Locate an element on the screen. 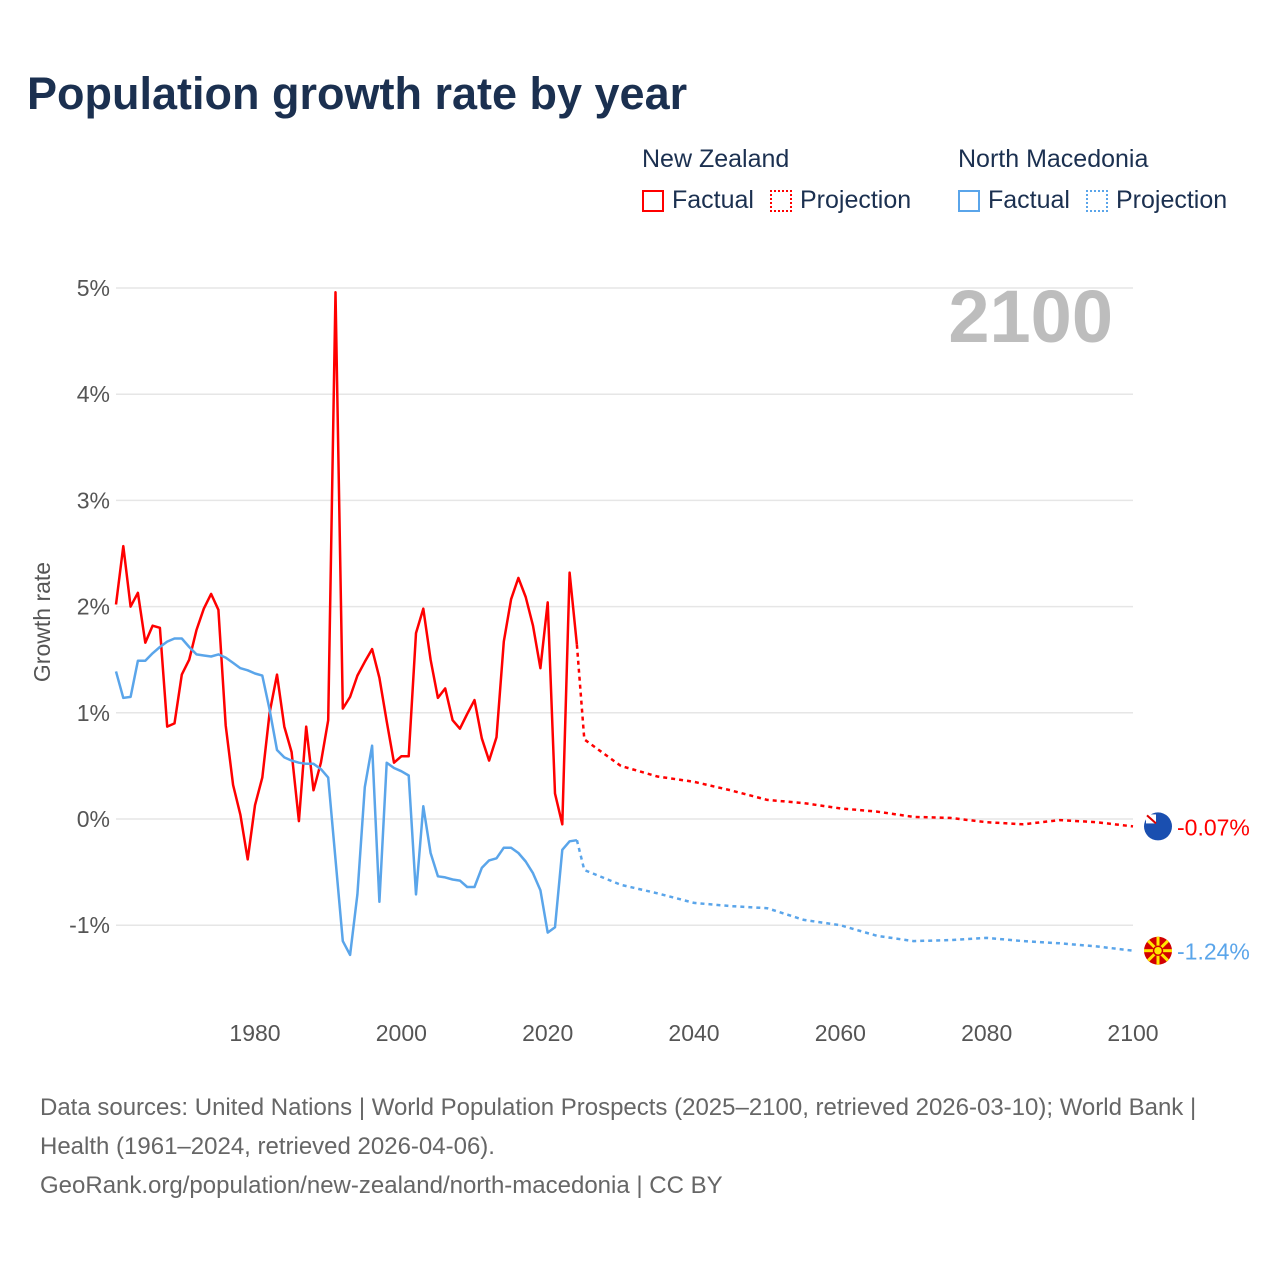  y-tick-label: 2% is located at coordinates (93, 607).